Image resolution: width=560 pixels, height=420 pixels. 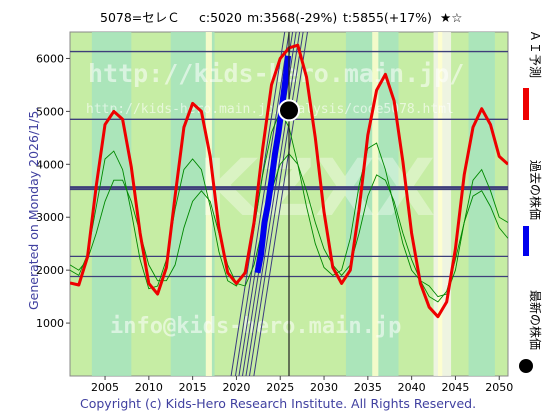 What do you see at coordinates (220, 17) in the screenshot?
I see `header-current: c:5020` at bounding box center [220, 17].